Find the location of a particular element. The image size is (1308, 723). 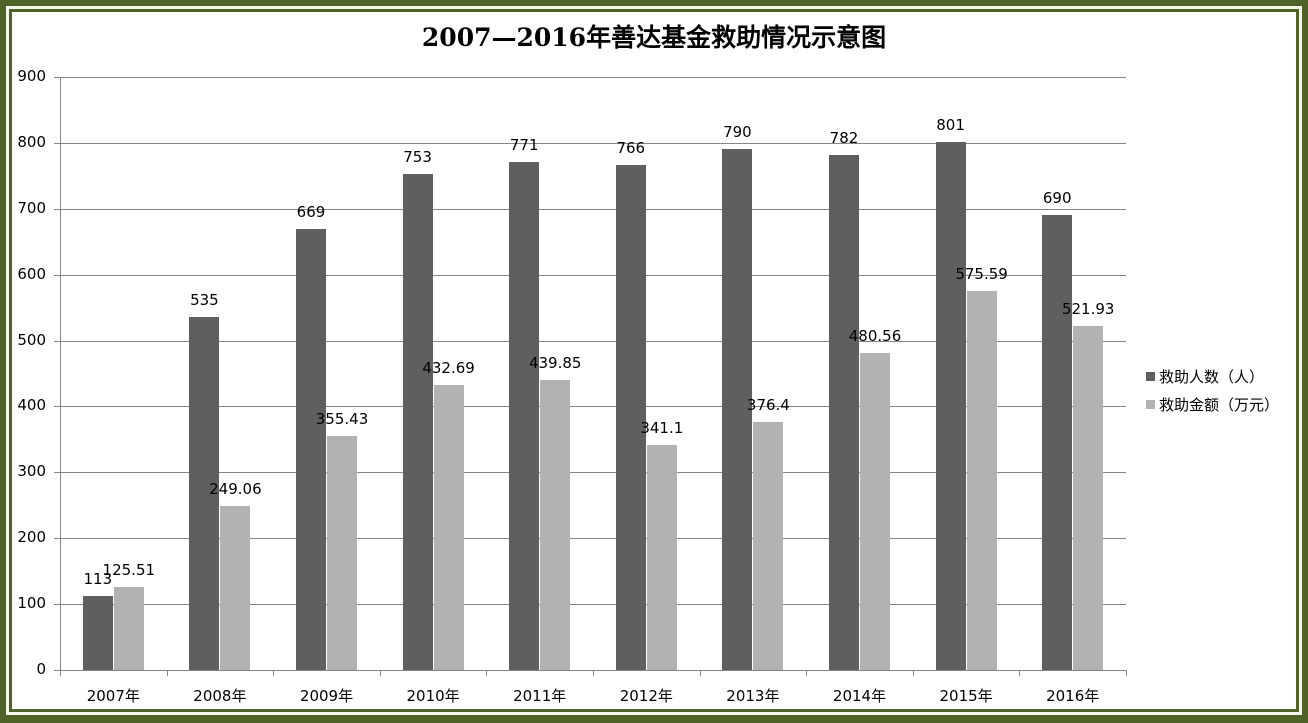

legend-label: 救助人数（人） is located at coordinates (1212, 376).